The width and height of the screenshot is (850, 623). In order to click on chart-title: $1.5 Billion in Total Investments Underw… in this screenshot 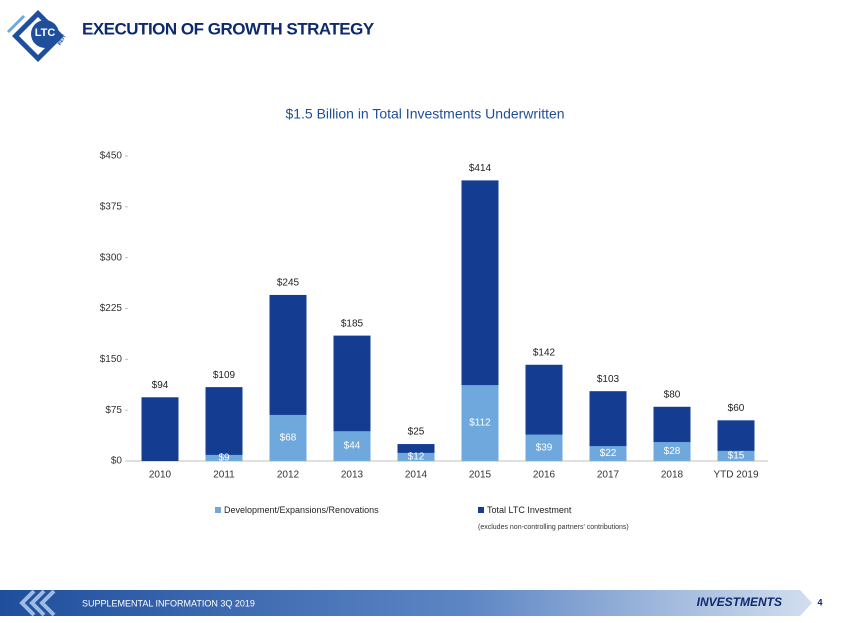, I will do `click(424, 114)`.